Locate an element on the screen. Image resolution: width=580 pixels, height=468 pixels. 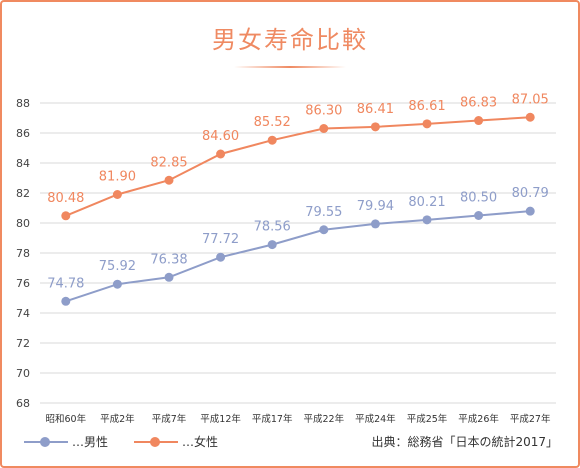
y-axis-ticks: 68 70 72 74 76 78 80 82 84 86 88 is located at coordinates (23, 253).